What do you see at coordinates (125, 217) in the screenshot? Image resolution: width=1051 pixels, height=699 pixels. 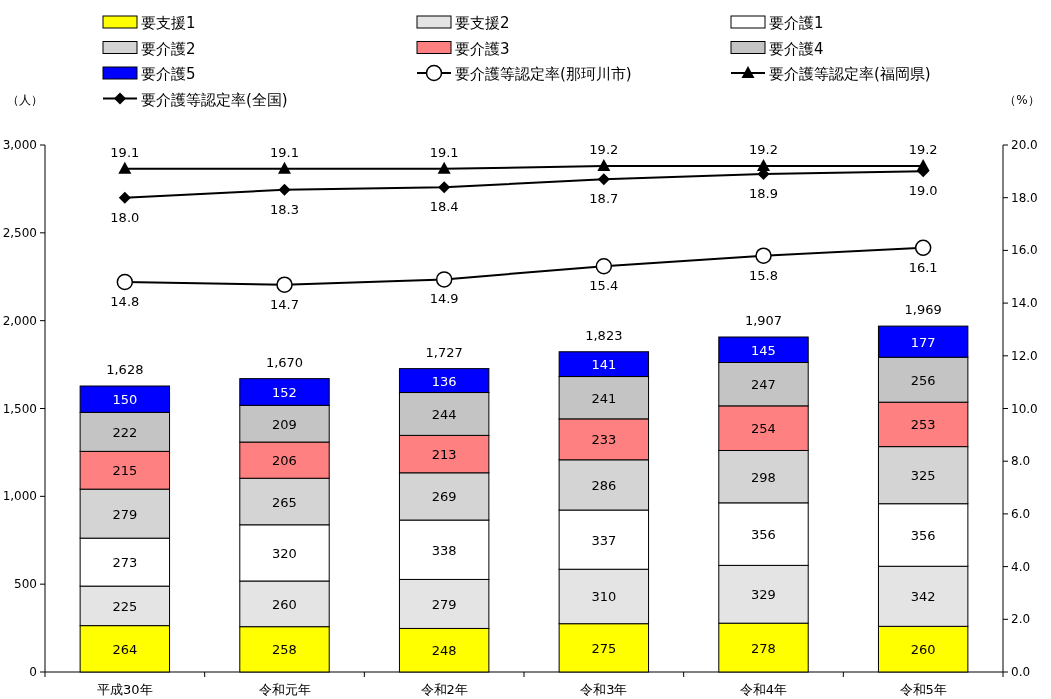 I see `data-label: 18.0` at bounding box center [125, 217].